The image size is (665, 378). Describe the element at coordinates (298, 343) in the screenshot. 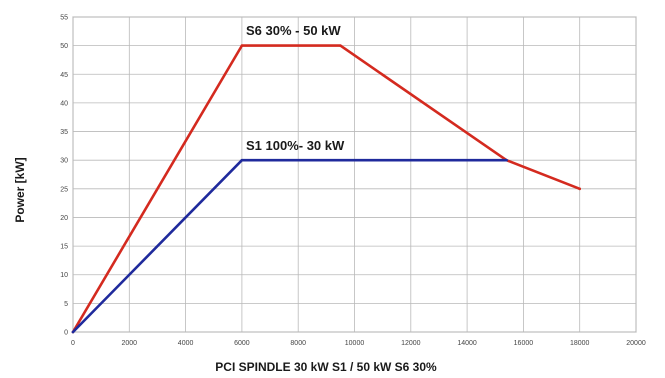

I see `x-tick-label: 8000` at that location.